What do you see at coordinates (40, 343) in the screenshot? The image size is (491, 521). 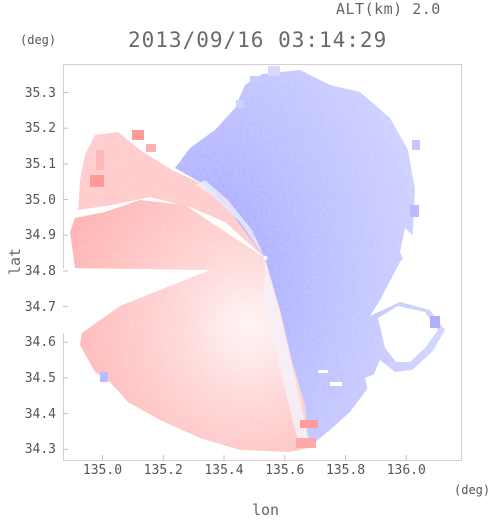 I see `y-tick-label: 34.6` at bounding box center [40, 343].